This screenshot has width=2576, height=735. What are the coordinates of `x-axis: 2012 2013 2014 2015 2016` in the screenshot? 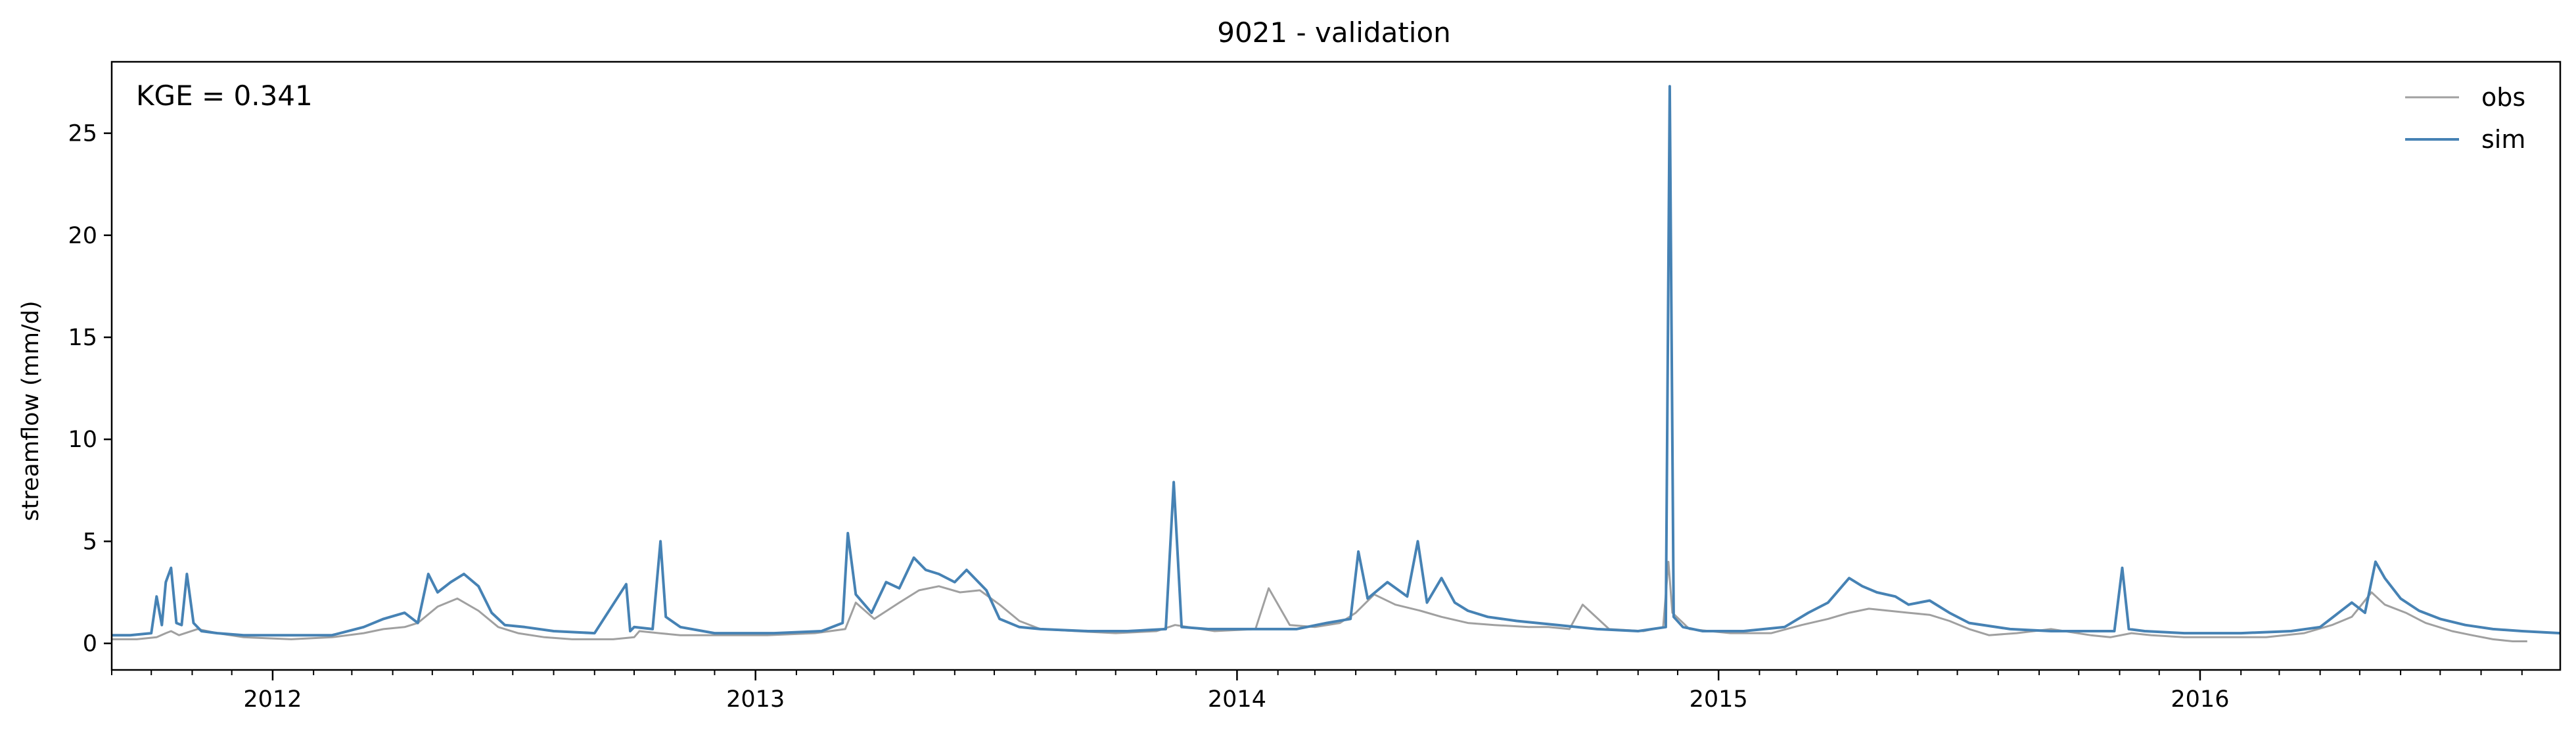 It's located at (1317, 691).